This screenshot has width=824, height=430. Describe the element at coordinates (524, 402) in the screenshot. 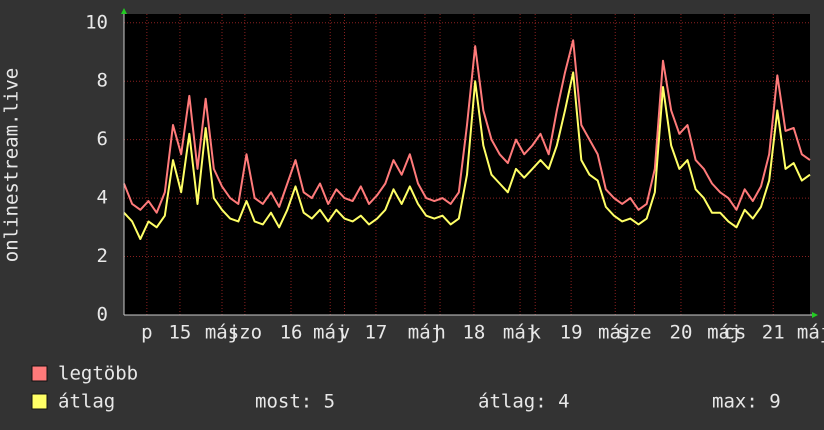

I see `stat-label: átlag: 4` at that location.